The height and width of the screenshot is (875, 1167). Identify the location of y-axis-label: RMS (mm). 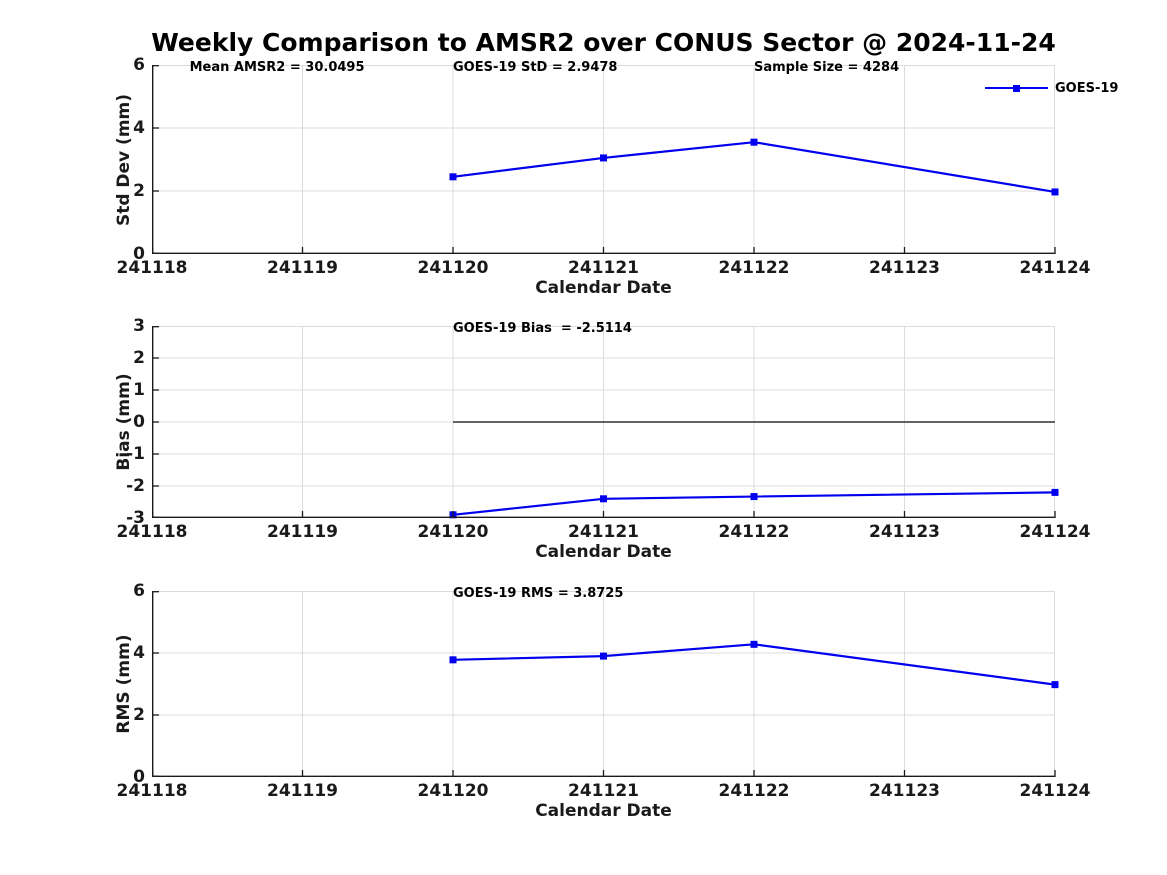
(124, 684).